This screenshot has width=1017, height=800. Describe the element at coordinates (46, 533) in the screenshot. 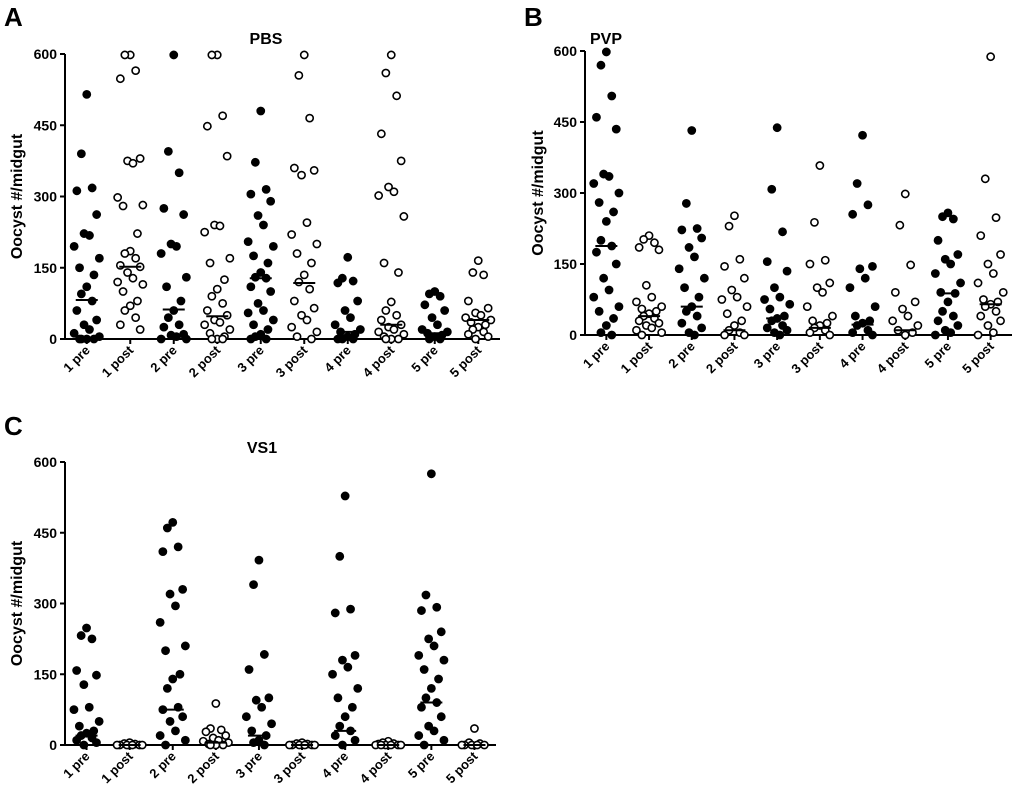

I see `y-tick-label: 450` at that location.